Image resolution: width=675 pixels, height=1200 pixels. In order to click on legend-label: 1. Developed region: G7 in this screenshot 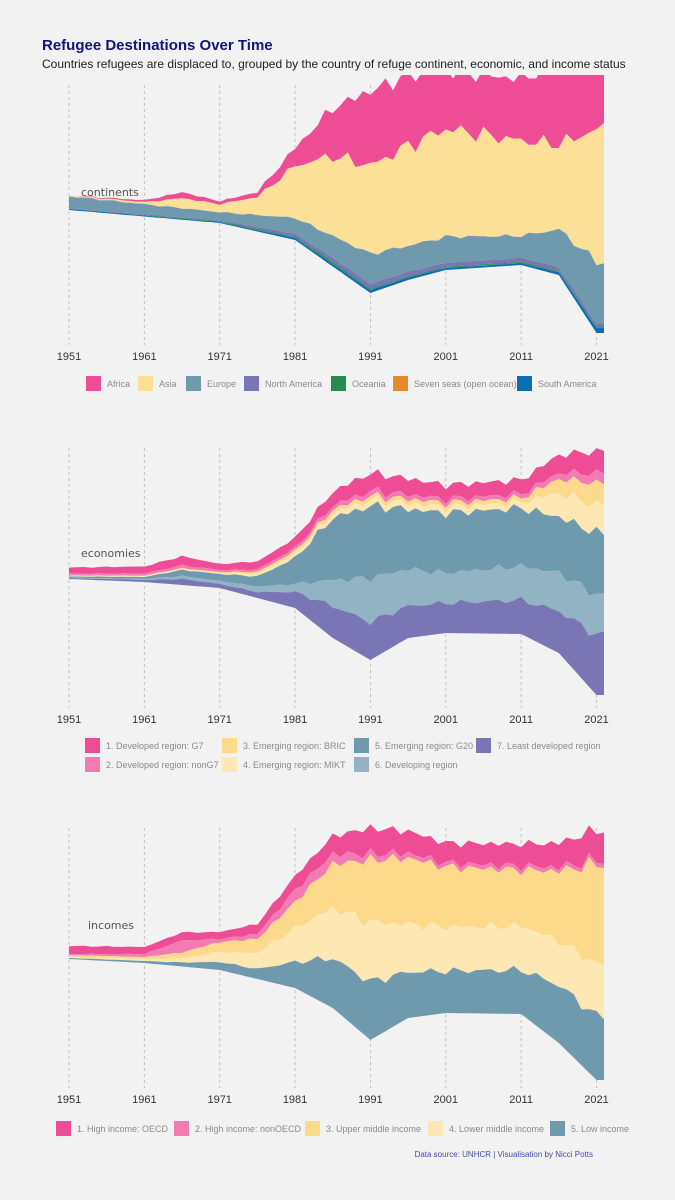, I will do `click(155, 745)`.